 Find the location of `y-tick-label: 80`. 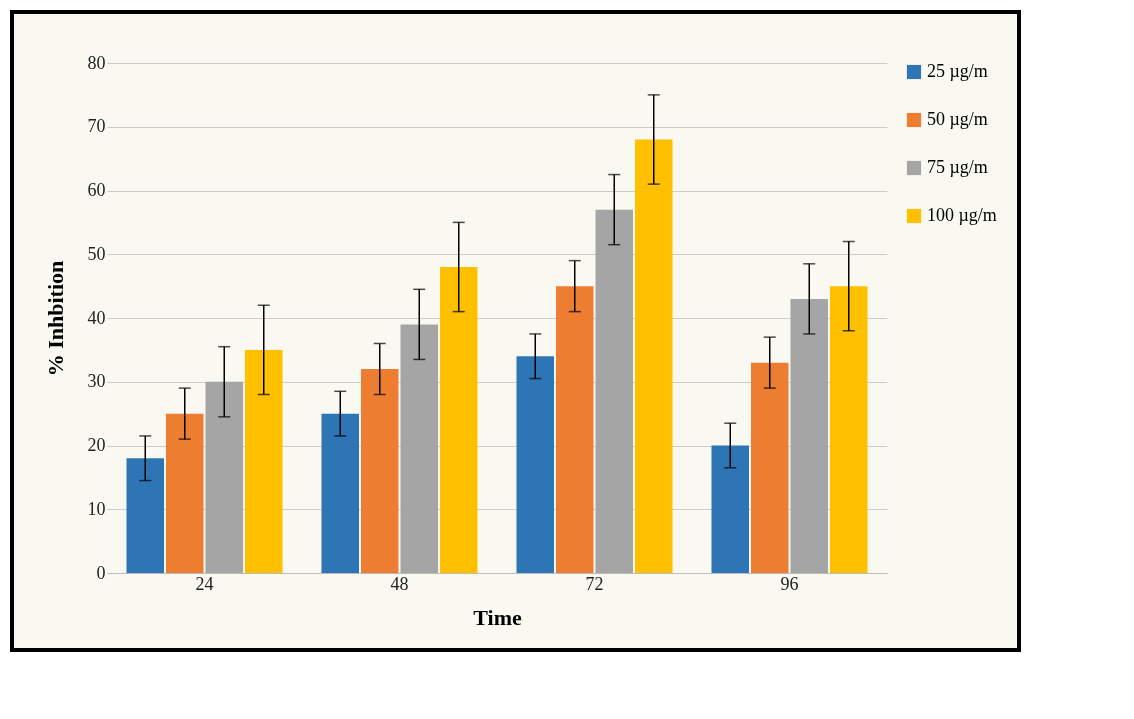

y-tick-label: 80 is located at coordinates (96, 62).